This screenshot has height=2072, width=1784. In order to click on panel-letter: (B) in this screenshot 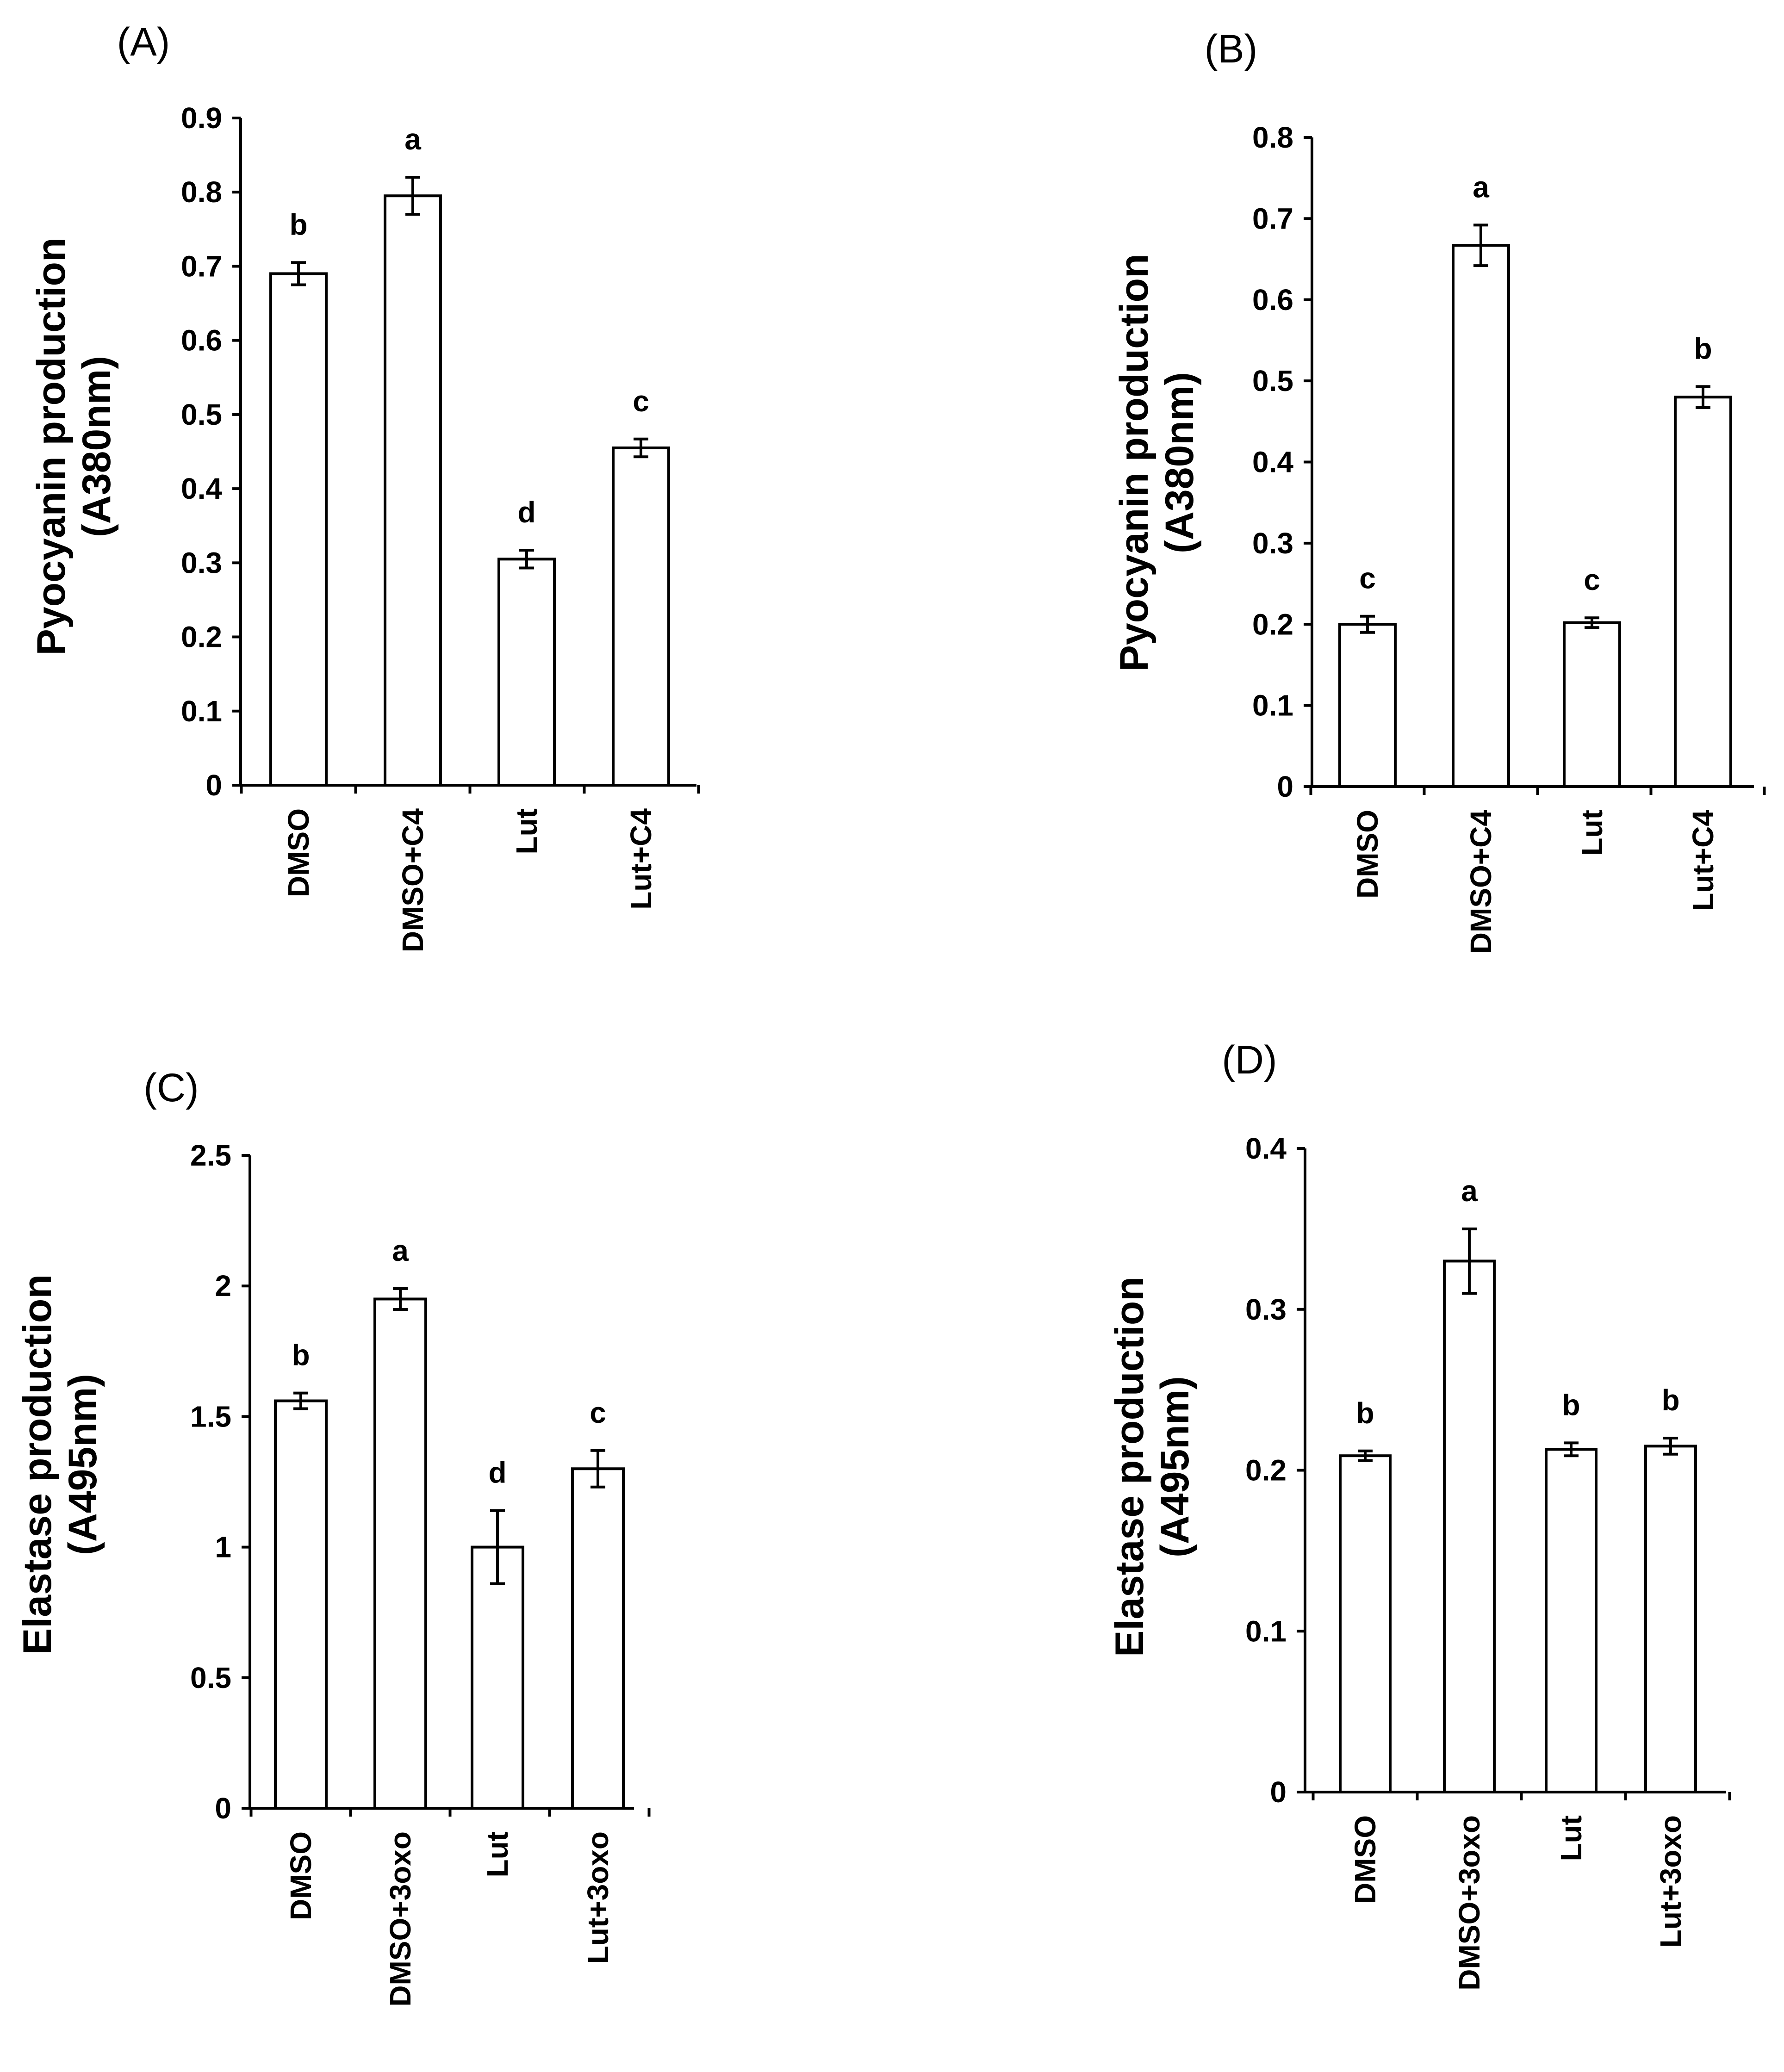, I will do `click(1231, 49)`.